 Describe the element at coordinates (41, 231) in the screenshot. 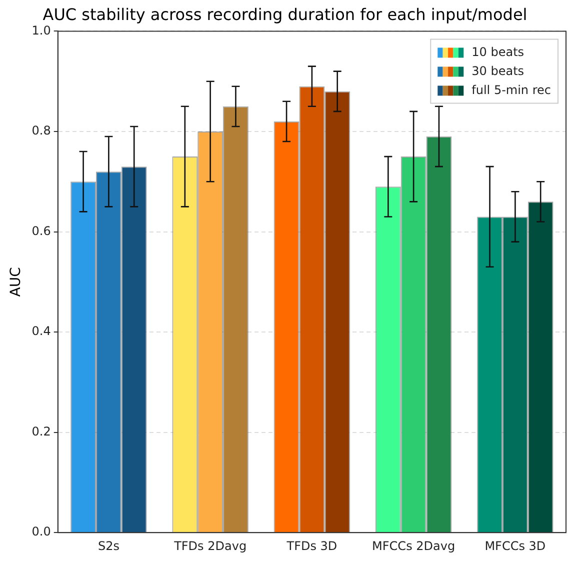

I see `y-tick-label: 0.6` at that location.